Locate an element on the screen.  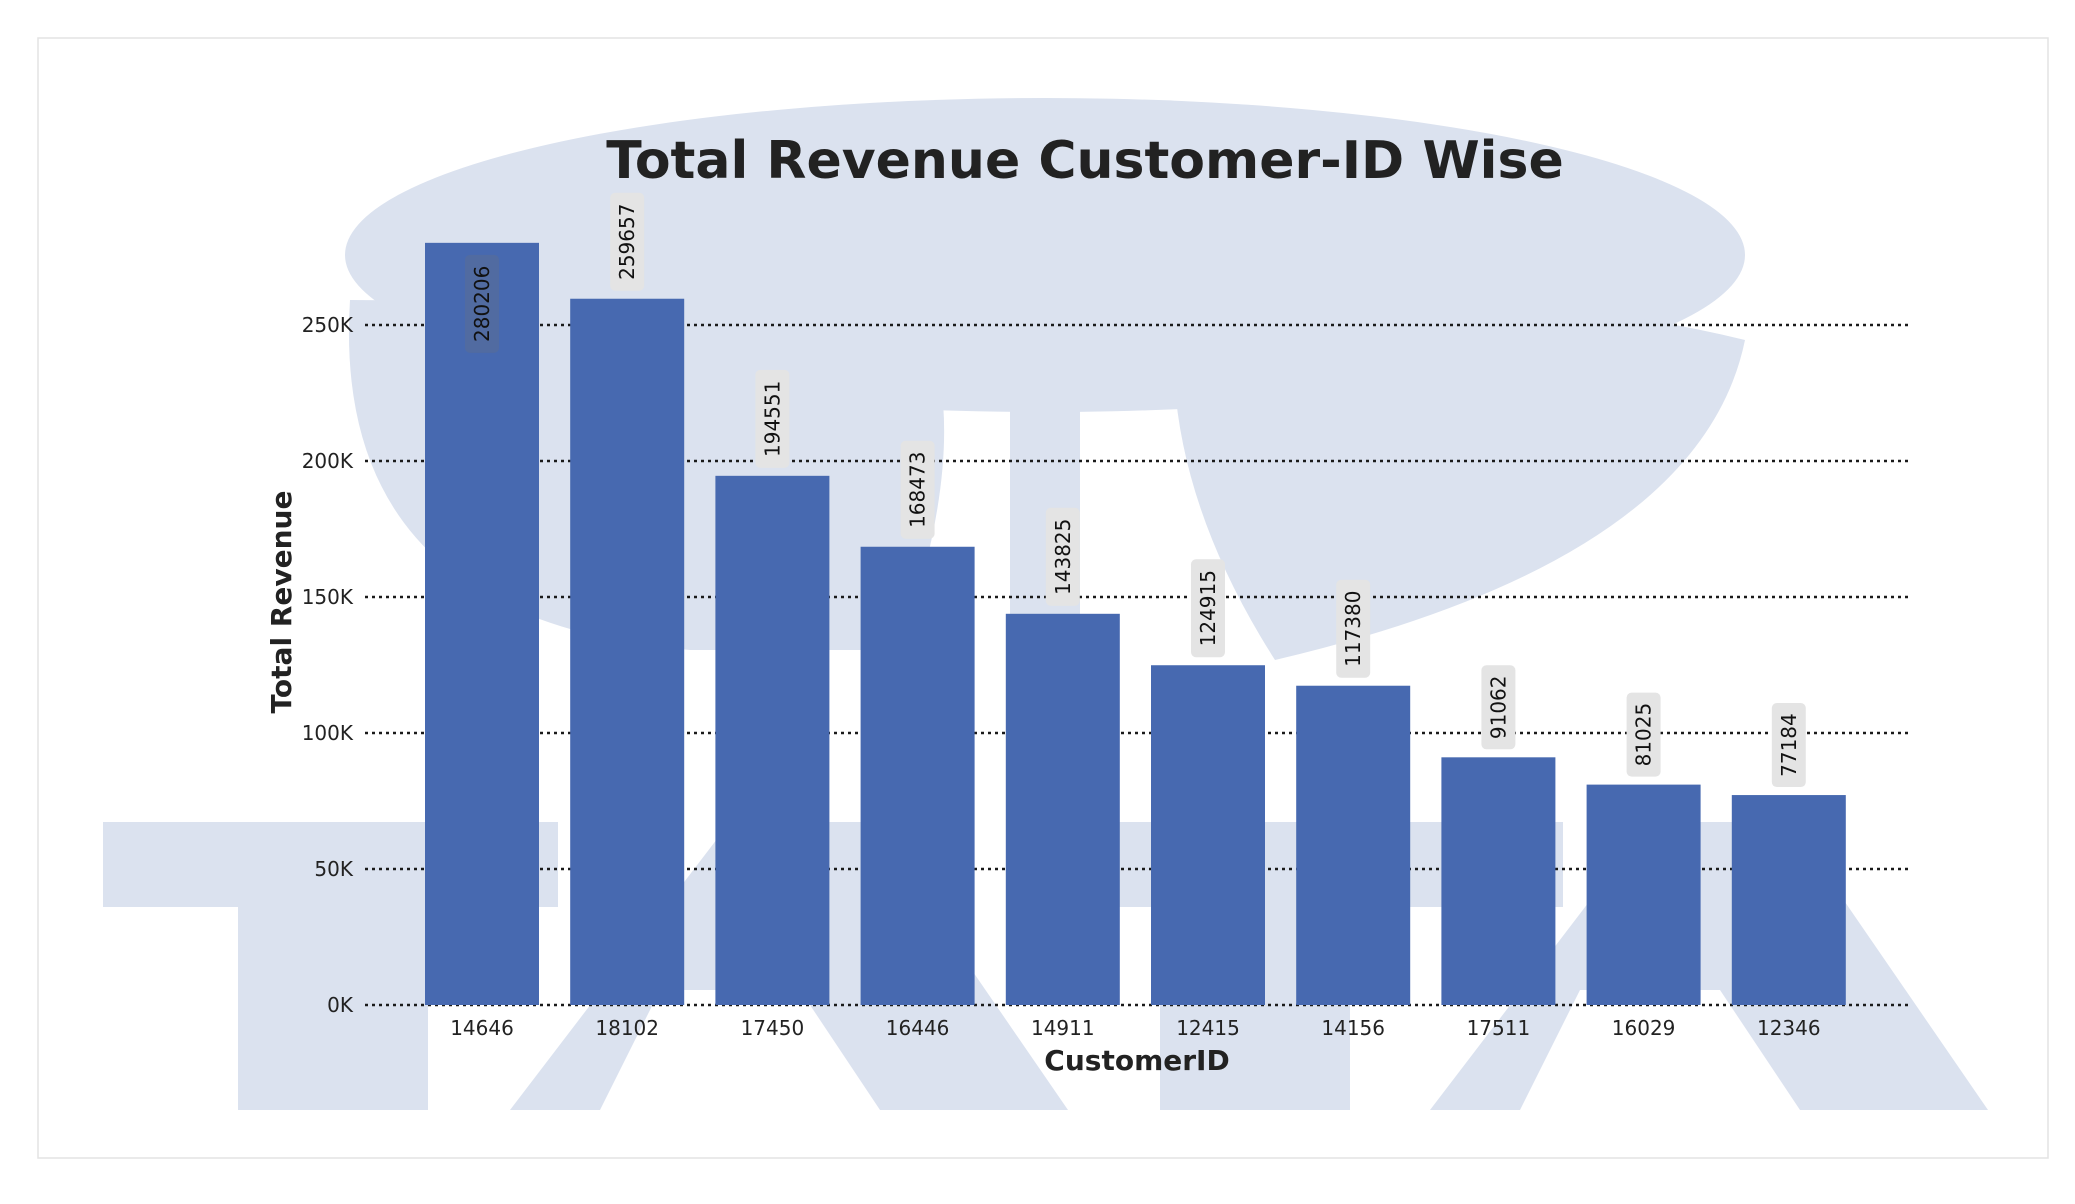
x-tick-label: 14911 is located at coordinates (1063, 1028).